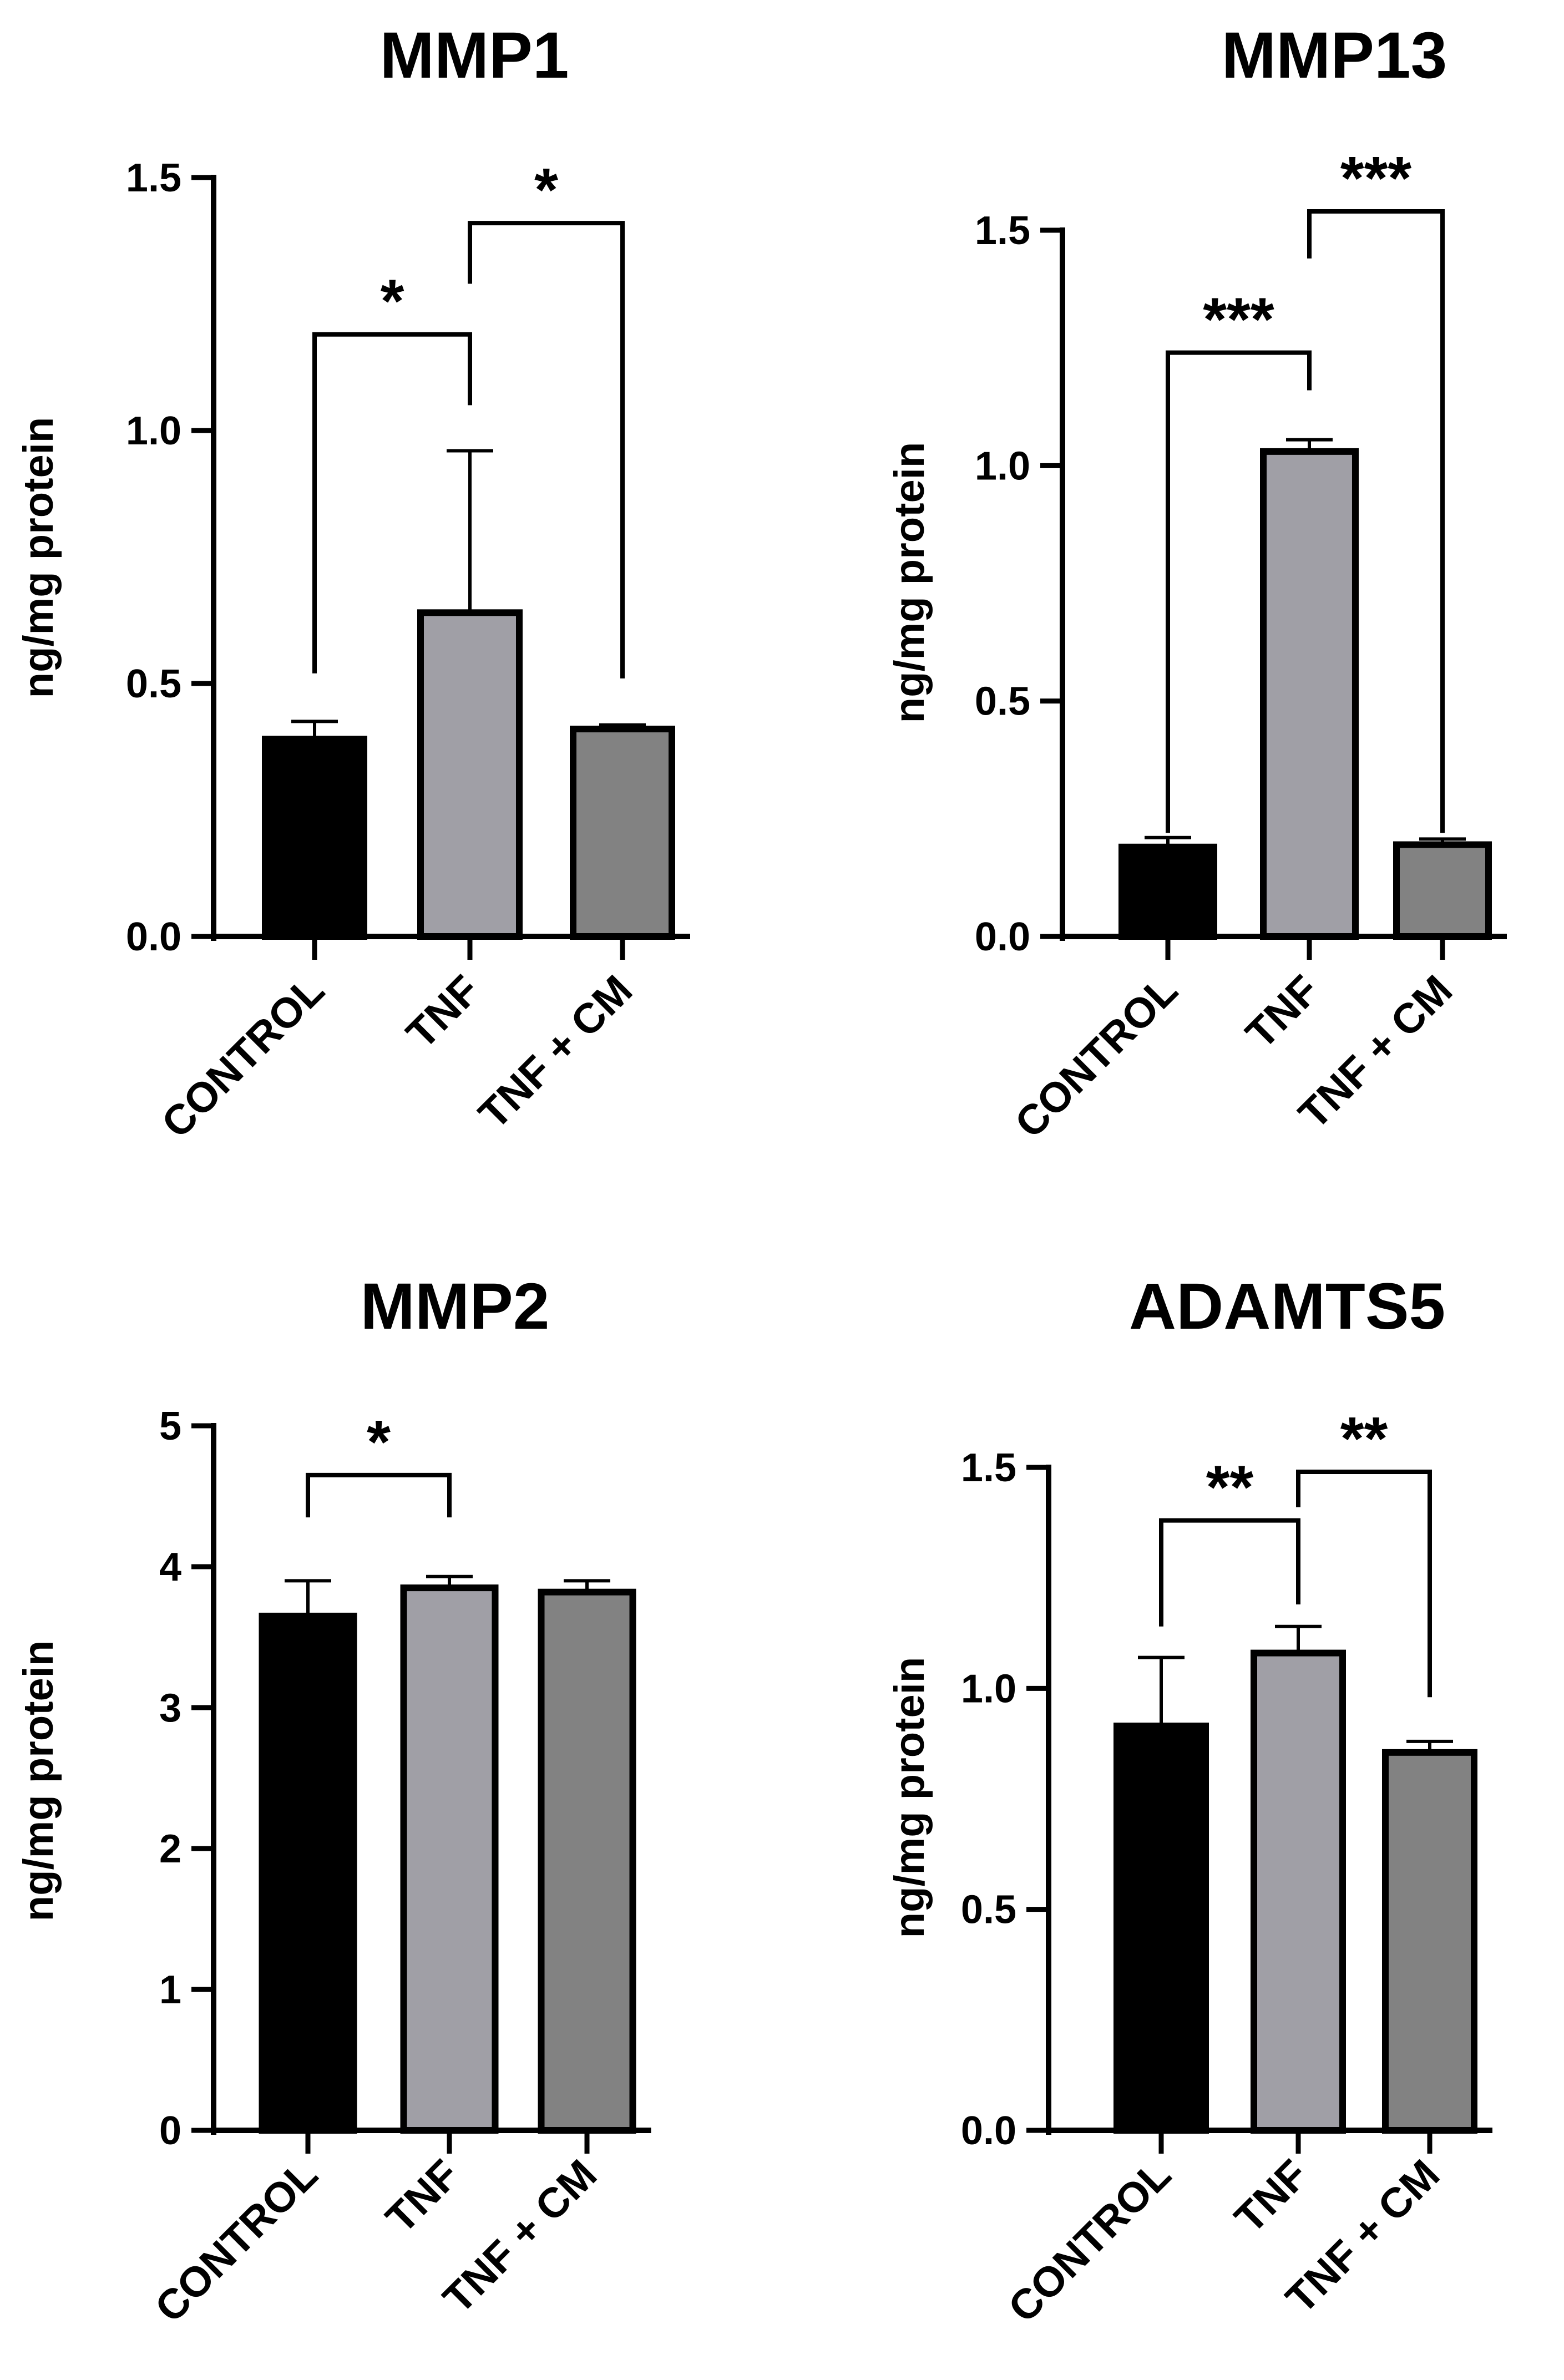  What do you see at coordinates (555, 1052) in the screenshot?
I see `category-label: TNF + CM` at bounding box center [555, 1052].